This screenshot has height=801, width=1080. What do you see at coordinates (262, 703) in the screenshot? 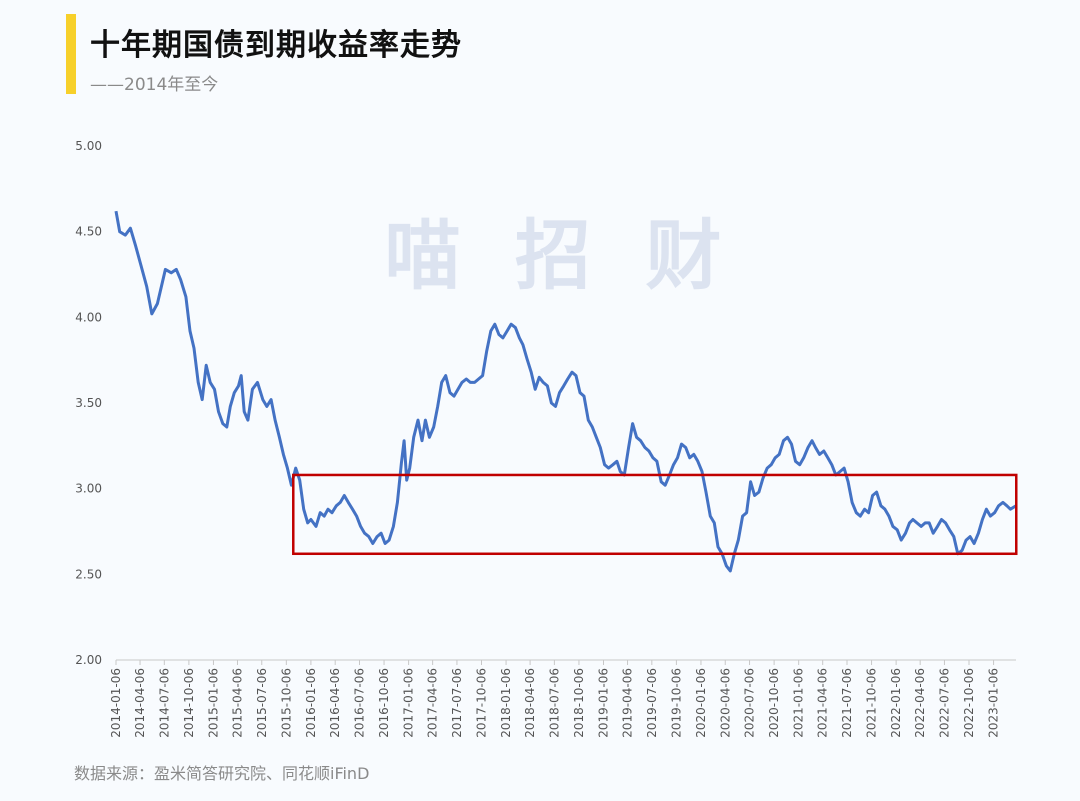
I see `x-tick-label: 2015-07-06` at bounding box center [262, 703].